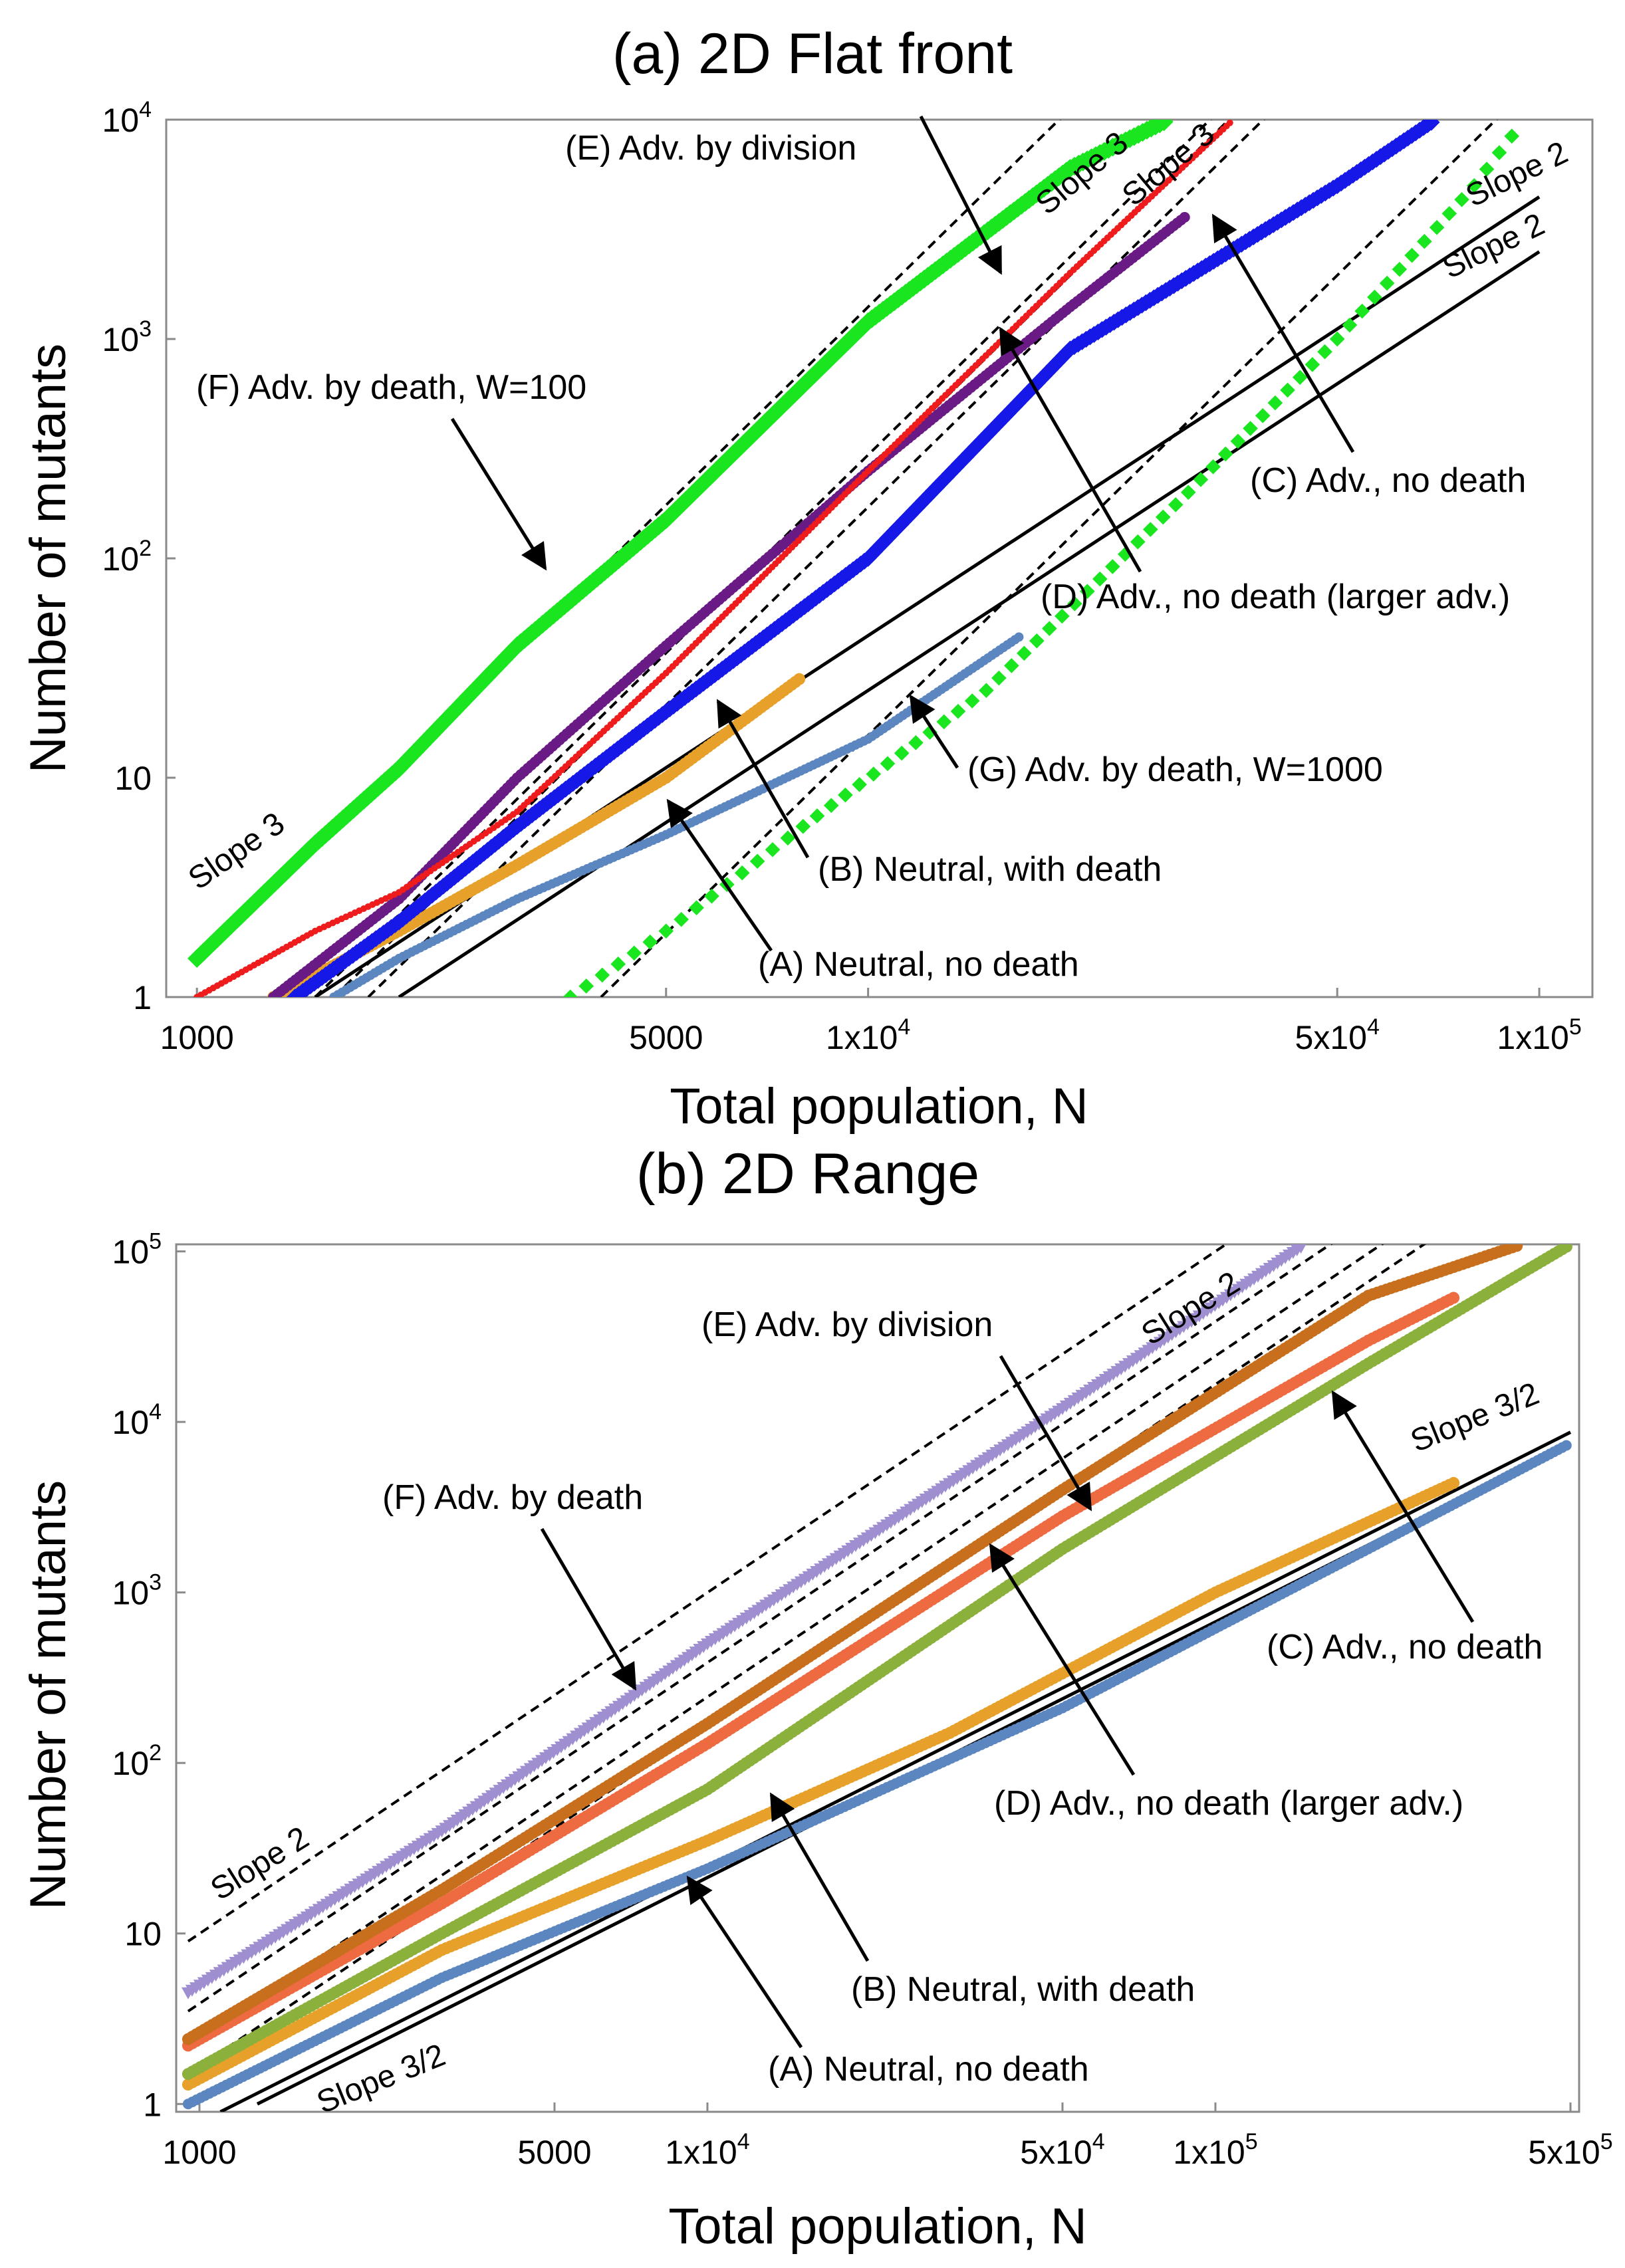 This screenshot has height=2268, width=1625. What do you see at coordinates (1283, 333) in the screenshot?
I see `arrow-a-adv-no-death` at bounding box center [1283, 333].